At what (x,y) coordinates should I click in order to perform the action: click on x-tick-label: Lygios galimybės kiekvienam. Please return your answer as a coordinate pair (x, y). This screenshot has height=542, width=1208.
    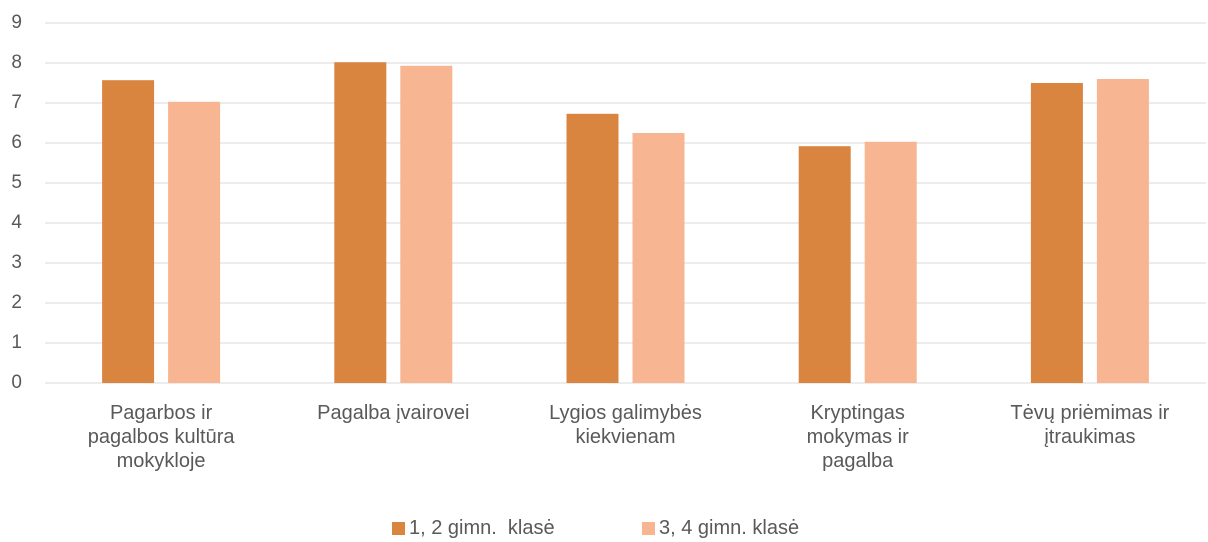
    Looking at the image, I should click on (625, 425).